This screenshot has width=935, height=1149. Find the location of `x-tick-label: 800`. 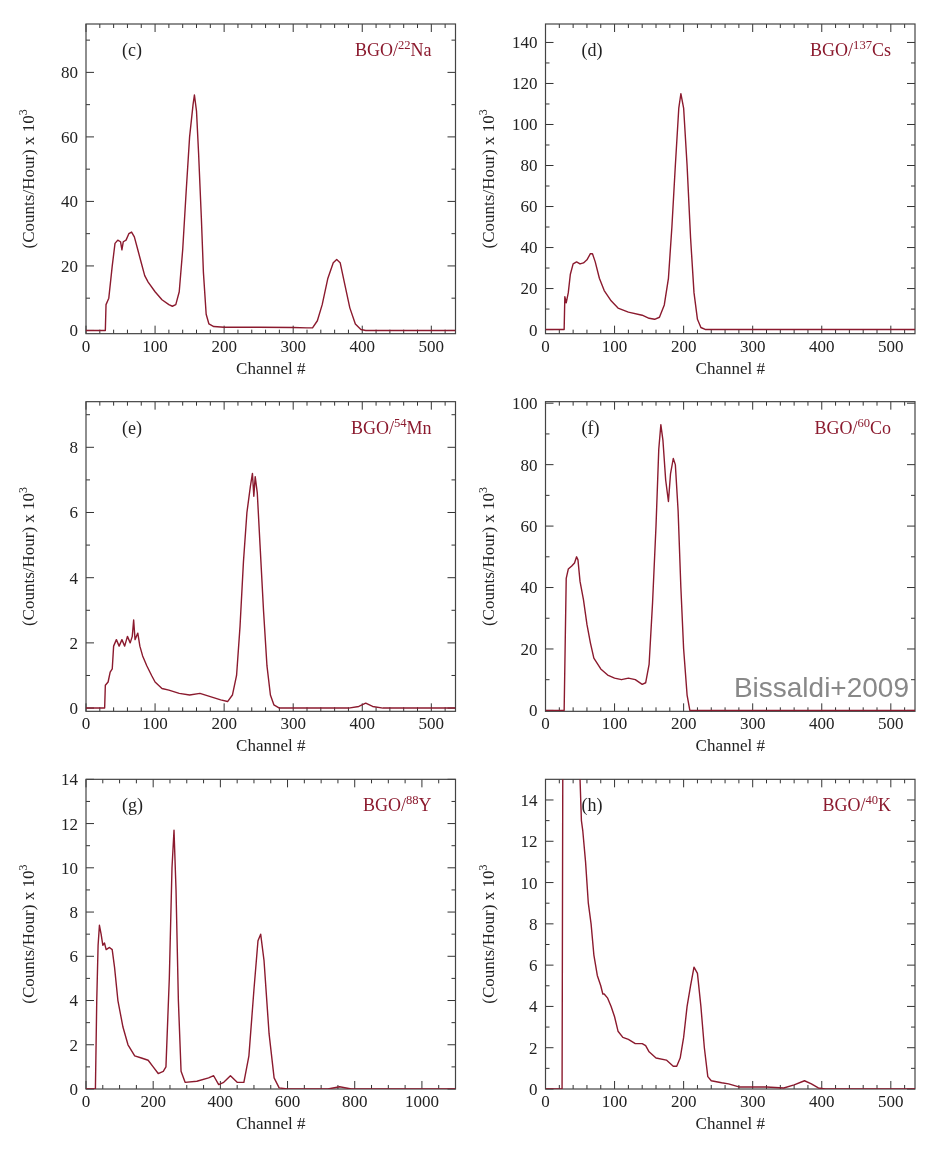

x-tick-label: 800 is located at coordinates (354, 1101).